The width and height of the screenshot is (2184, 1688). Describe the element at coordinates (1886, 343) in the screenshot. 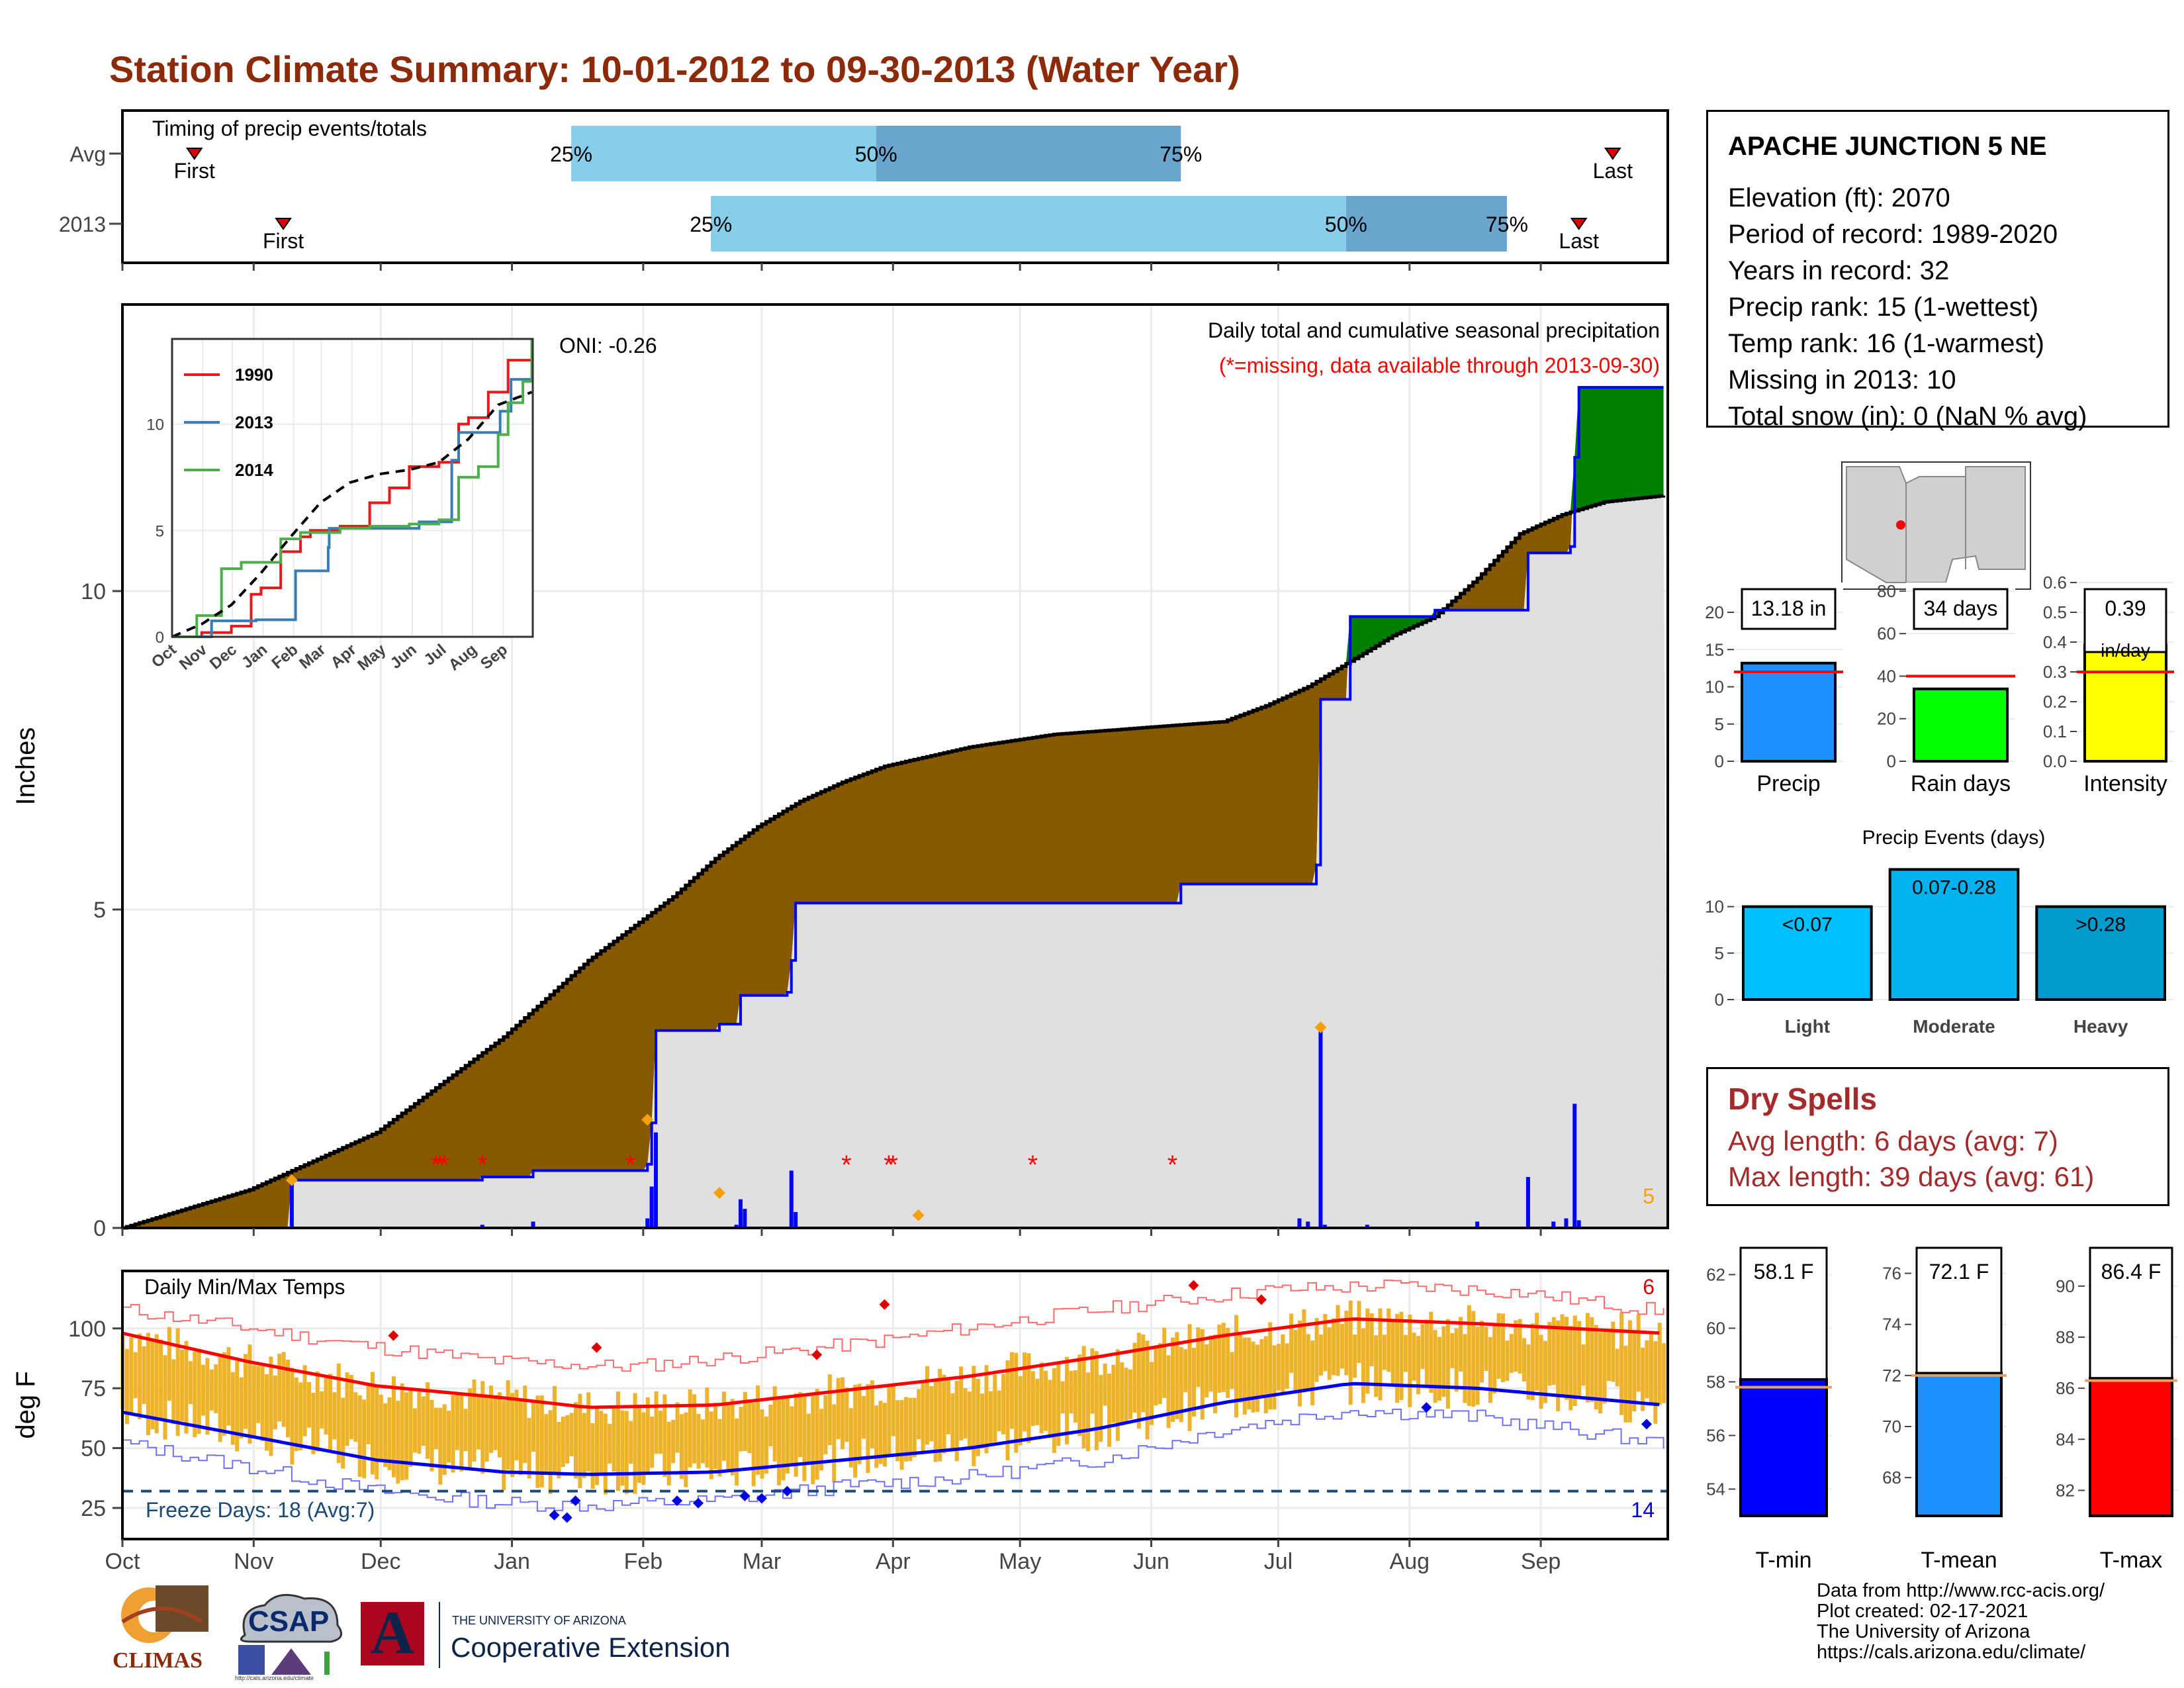

I see `station-temp-rank: Temp rank: 16 (1-warmest)` at that location.